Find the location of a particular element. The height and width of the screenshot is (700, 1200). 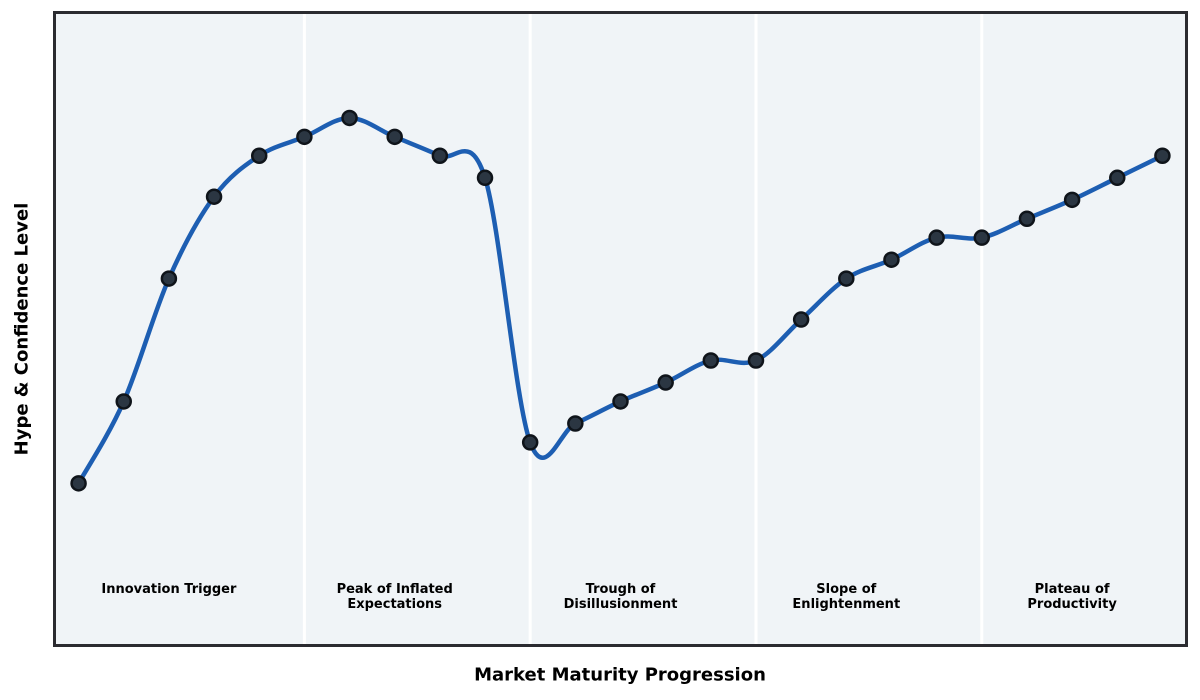

x-axis-label: Market Maturity Progression is located at coordinates (620, 675).